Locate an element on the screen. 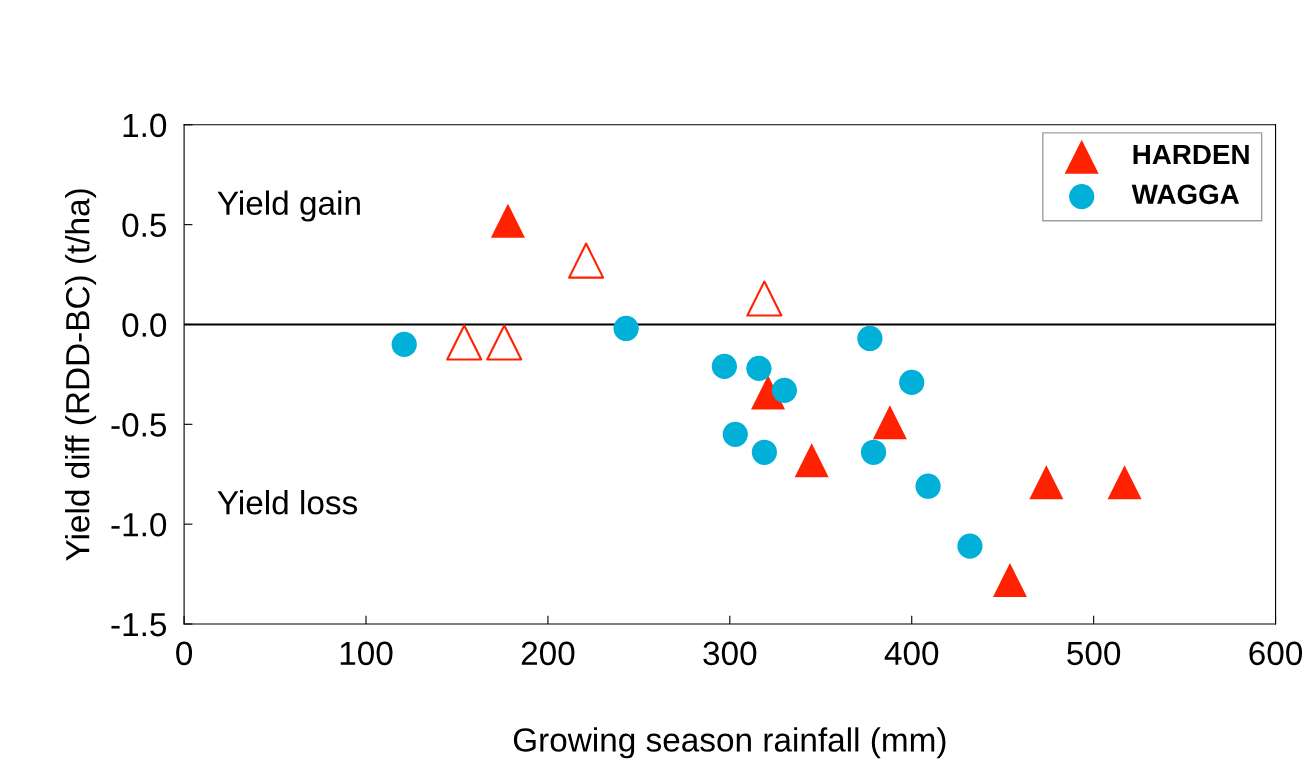 This screenshot has width=1315, height=780. y-tick-label: -1.0 is located at coordinates (139, 524).